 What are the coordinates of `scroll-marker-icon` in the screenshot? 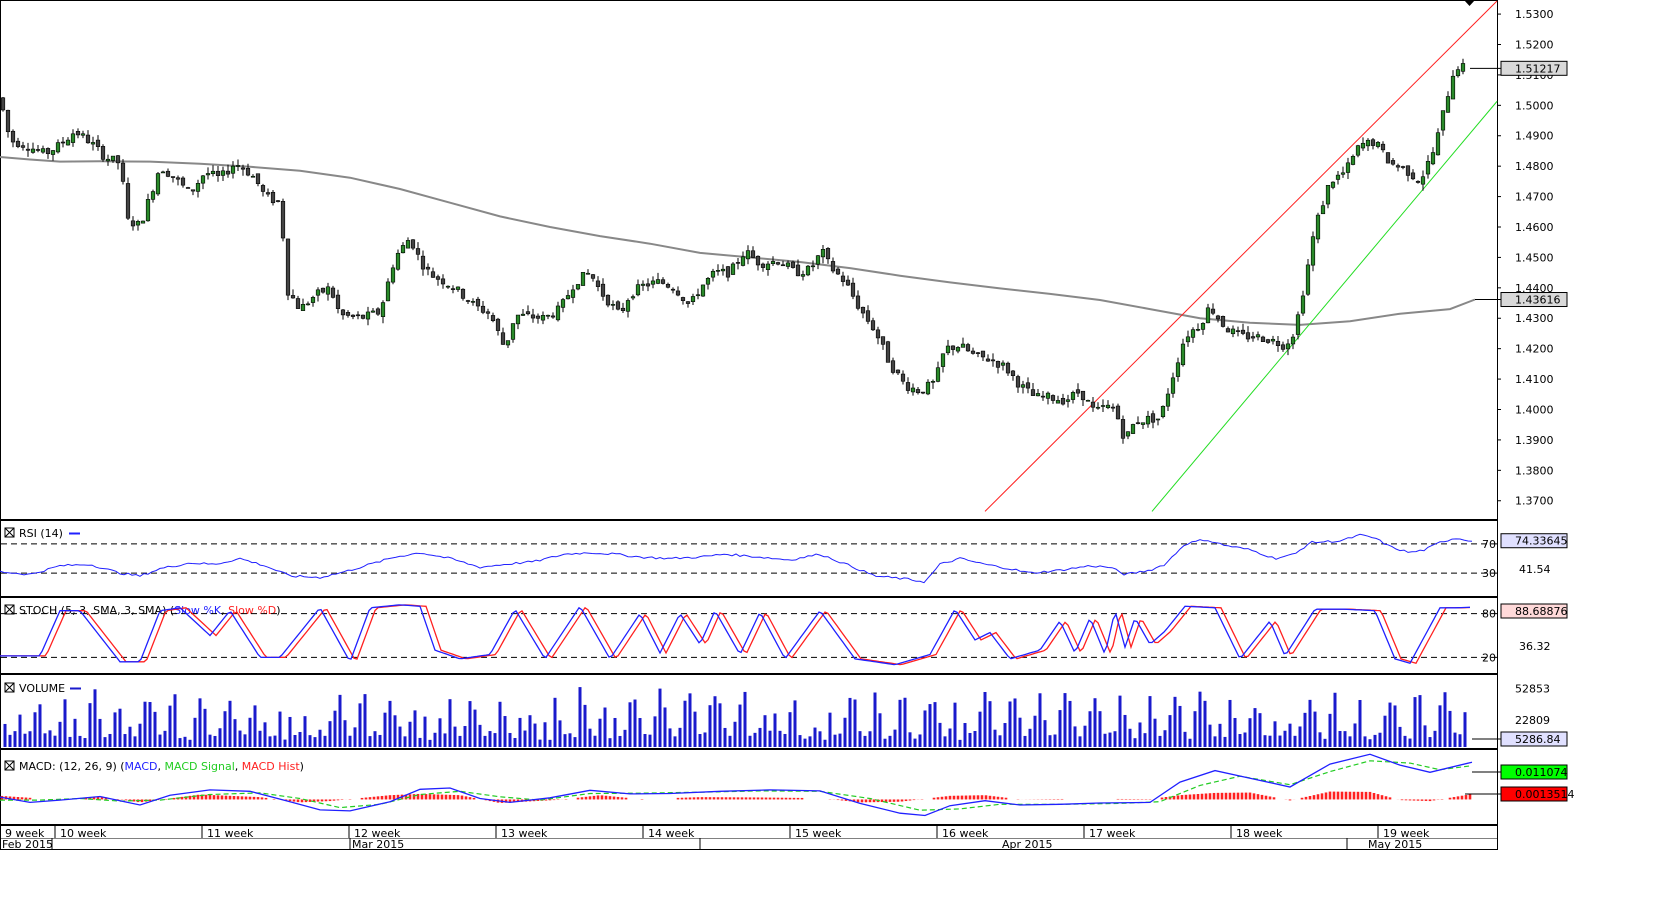 It's located at (1469, 3).